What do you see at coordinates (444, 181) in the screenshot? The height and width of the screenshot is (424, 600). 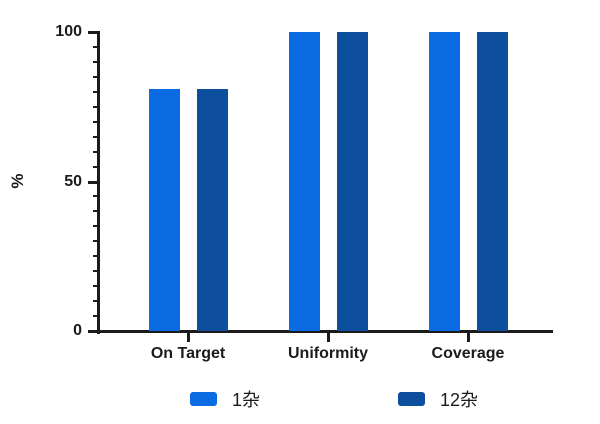 I see `bar-1杂-coverage` at bounding box center [444, 181].